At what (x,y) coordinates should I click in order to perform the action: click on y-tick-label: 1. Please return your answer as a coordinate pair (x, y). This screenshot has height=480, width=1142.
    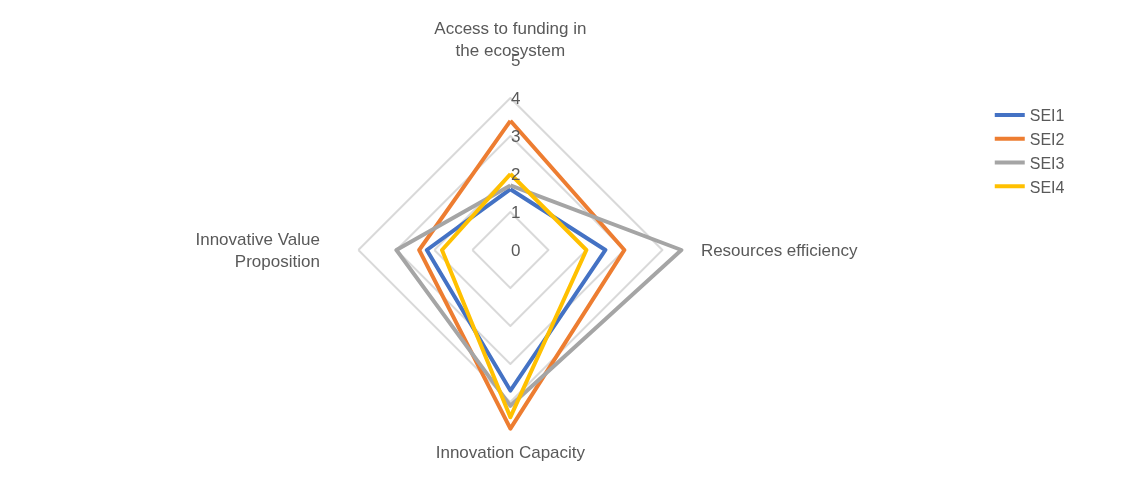
    Looking at the image, I should click on (515, 212).